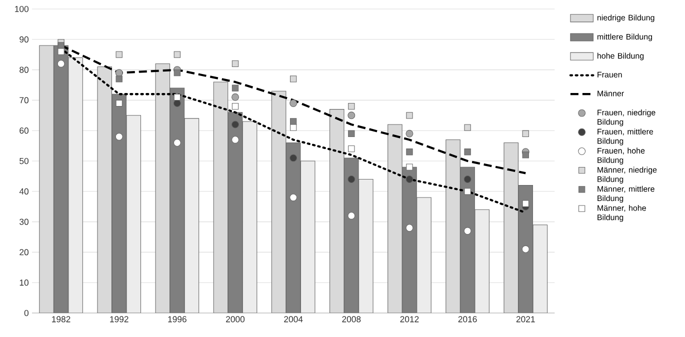 Image resolution: width=685 pixels, height=337 pixels. I want to click on x-tick-label: 1996, so click(177, 319).